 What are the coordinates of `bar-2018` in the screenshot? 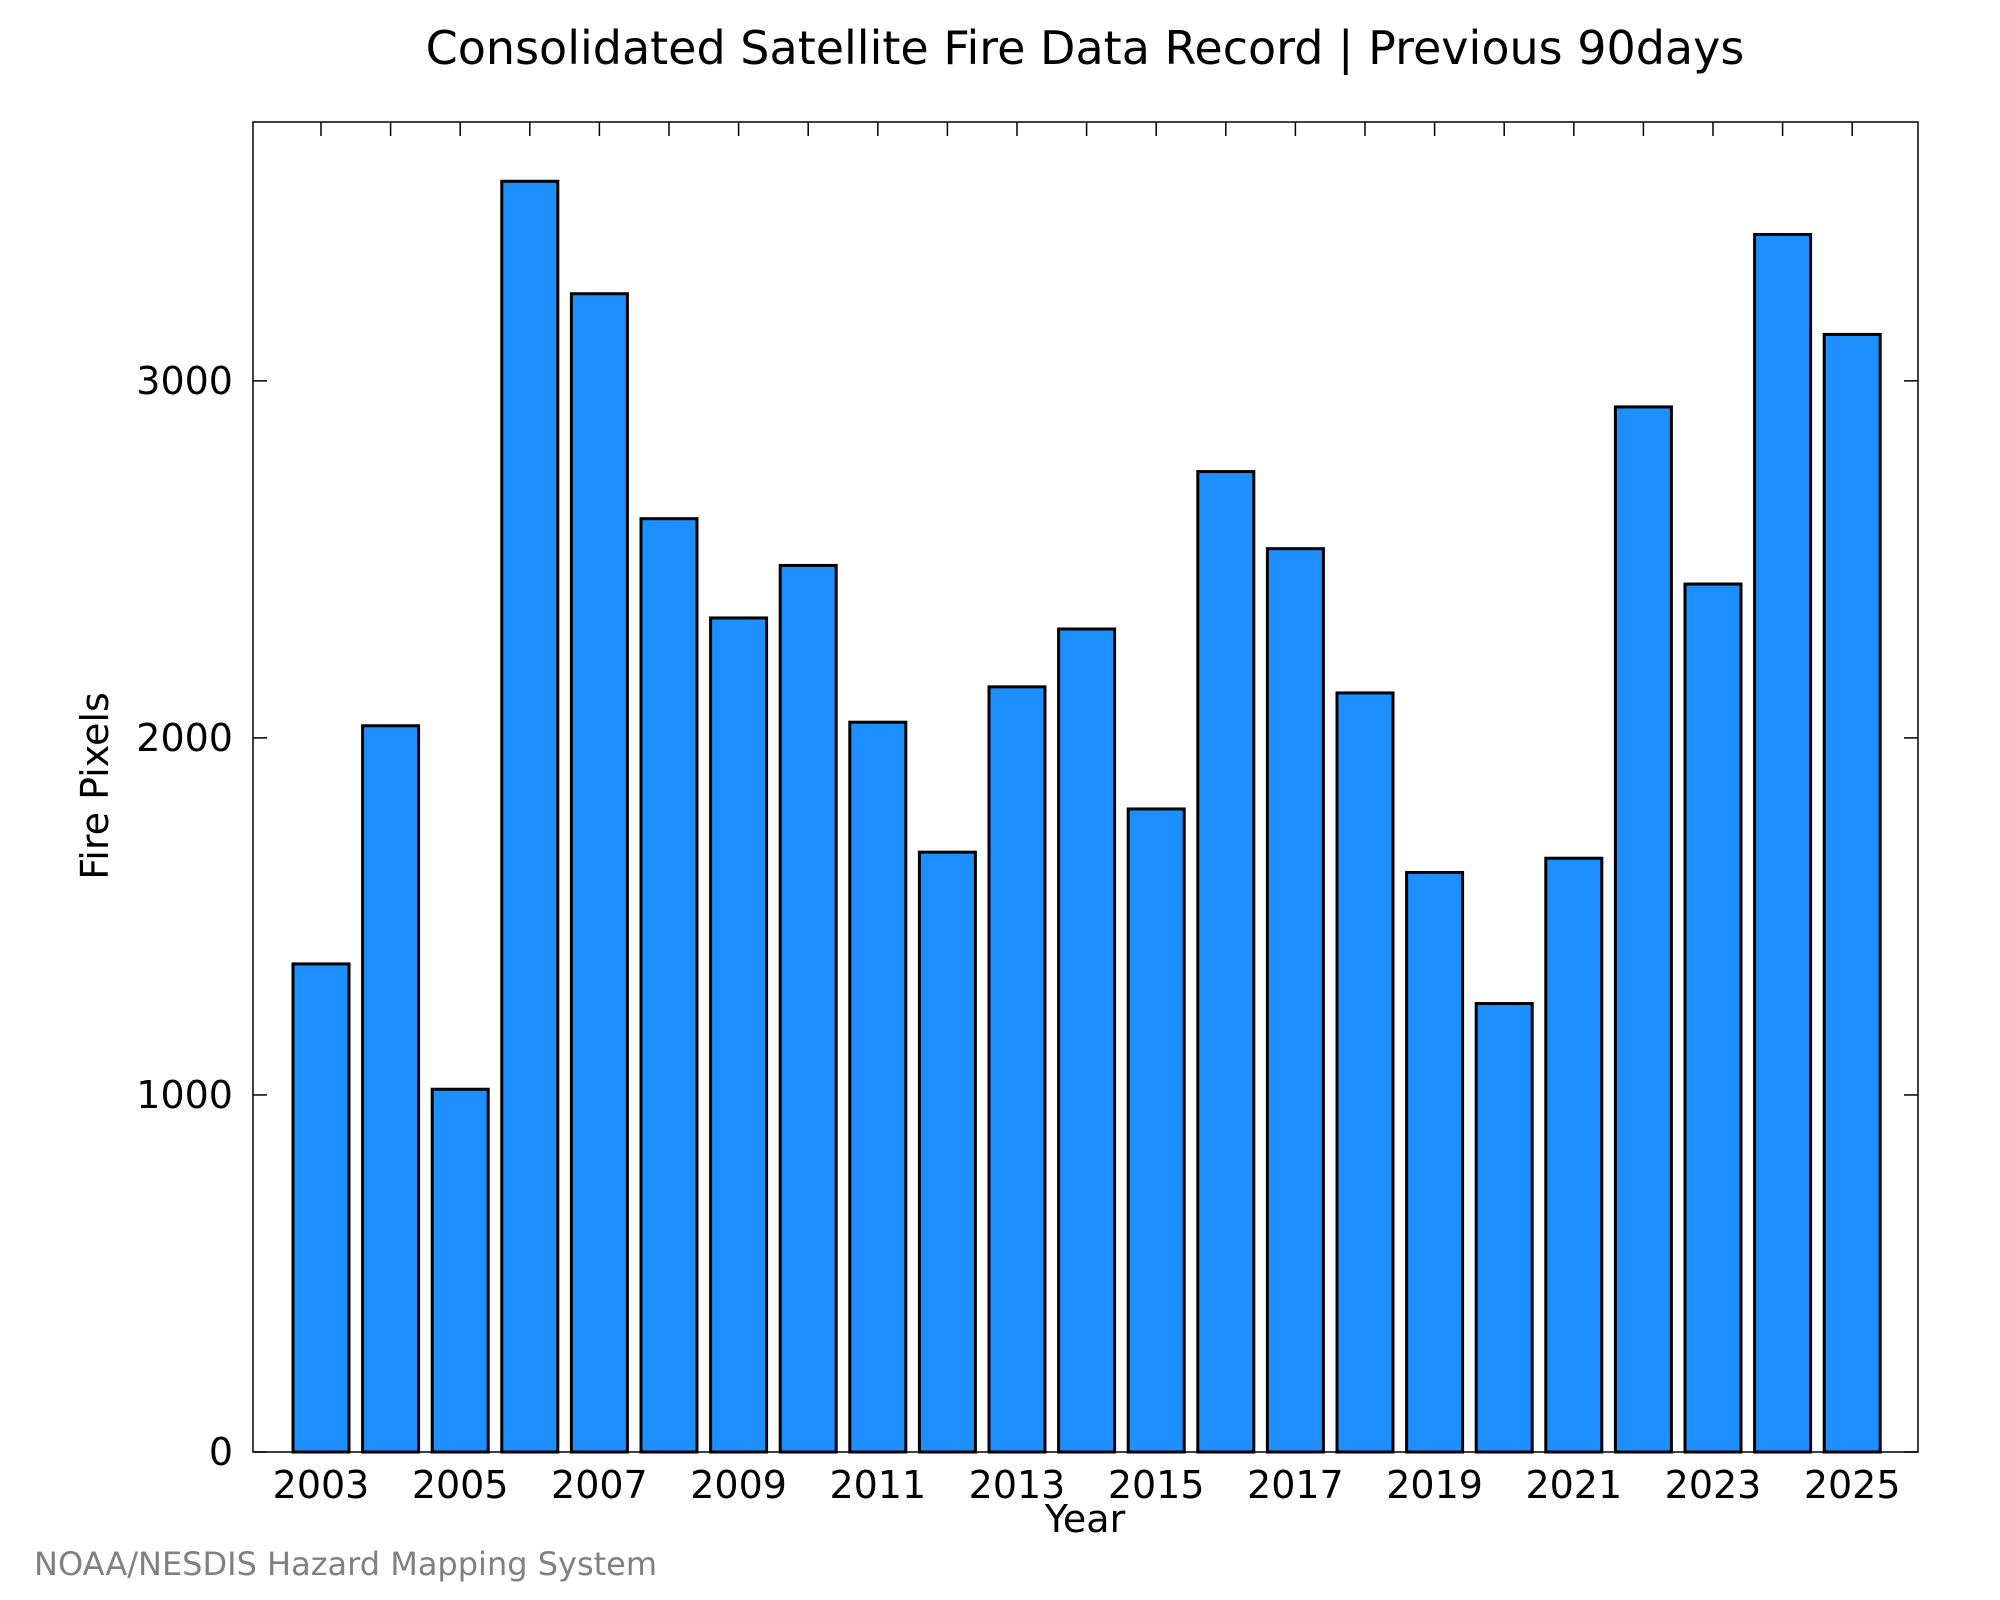 It's located at (1365, 1072).